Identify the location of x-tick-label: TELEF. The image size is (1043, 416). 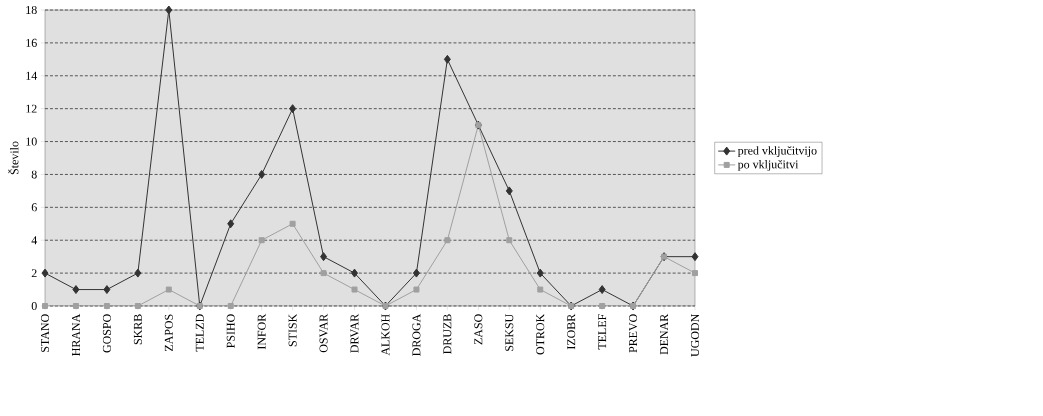
(602, 332).